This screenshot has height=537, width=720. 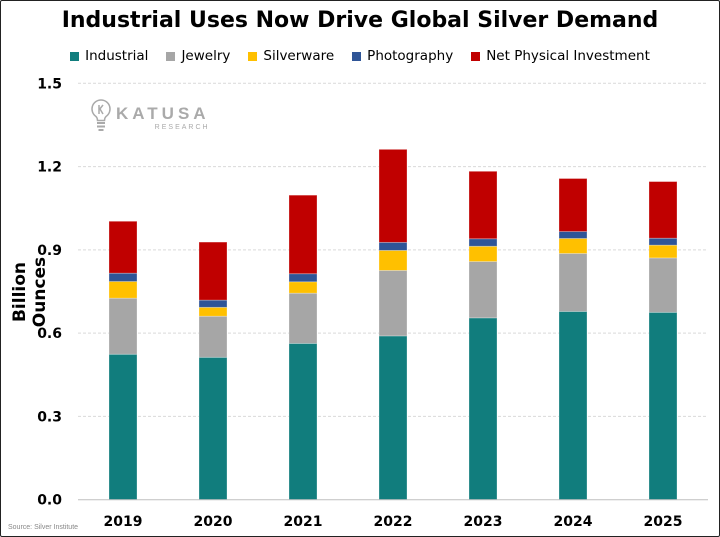 What do you see at coordinates (49, 417) in the screenshot?
I see `y-tick-label: 0.3` at bounding box center [49, 417].